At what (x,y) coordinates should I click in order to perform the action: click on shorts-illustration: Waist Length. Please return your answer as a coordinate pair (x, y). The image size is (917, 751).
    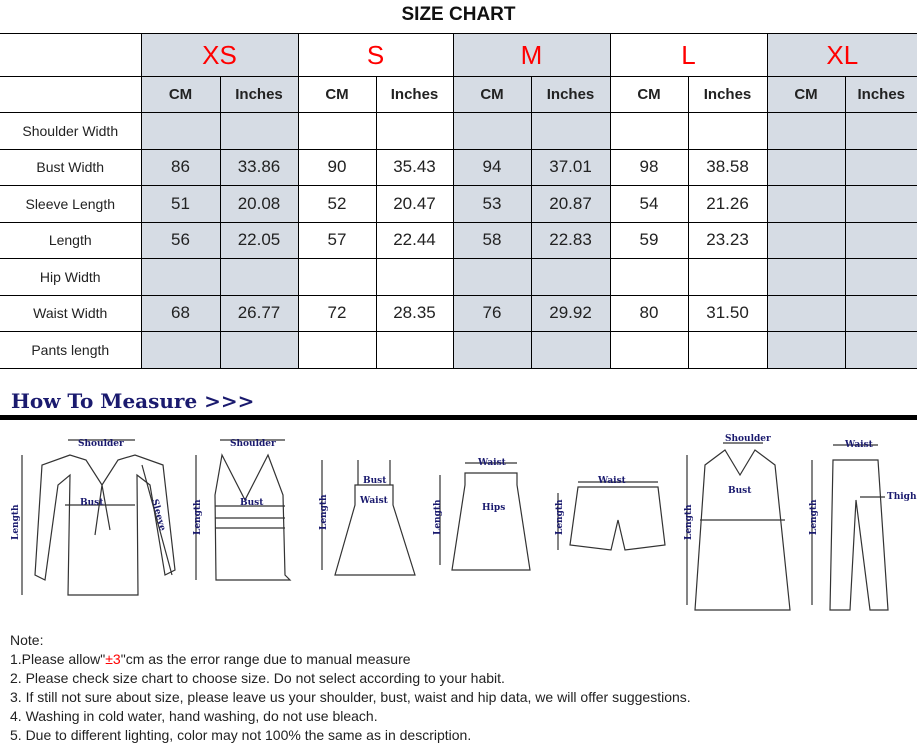
    Looking at the image, I should click on (610, 513).